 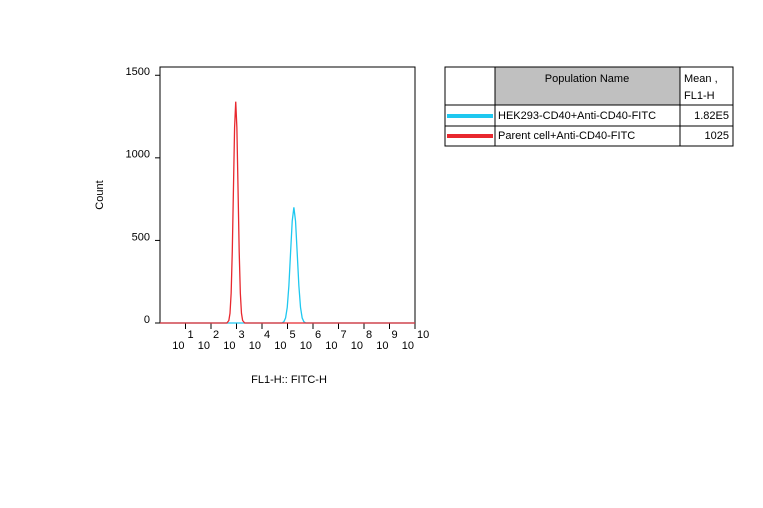 What do you see at coordinates (577, 116) in the screenshot?
I see `legend-name: HEK293-CD40+Anti-CD40-FITC` at bounding box center [577, 116].